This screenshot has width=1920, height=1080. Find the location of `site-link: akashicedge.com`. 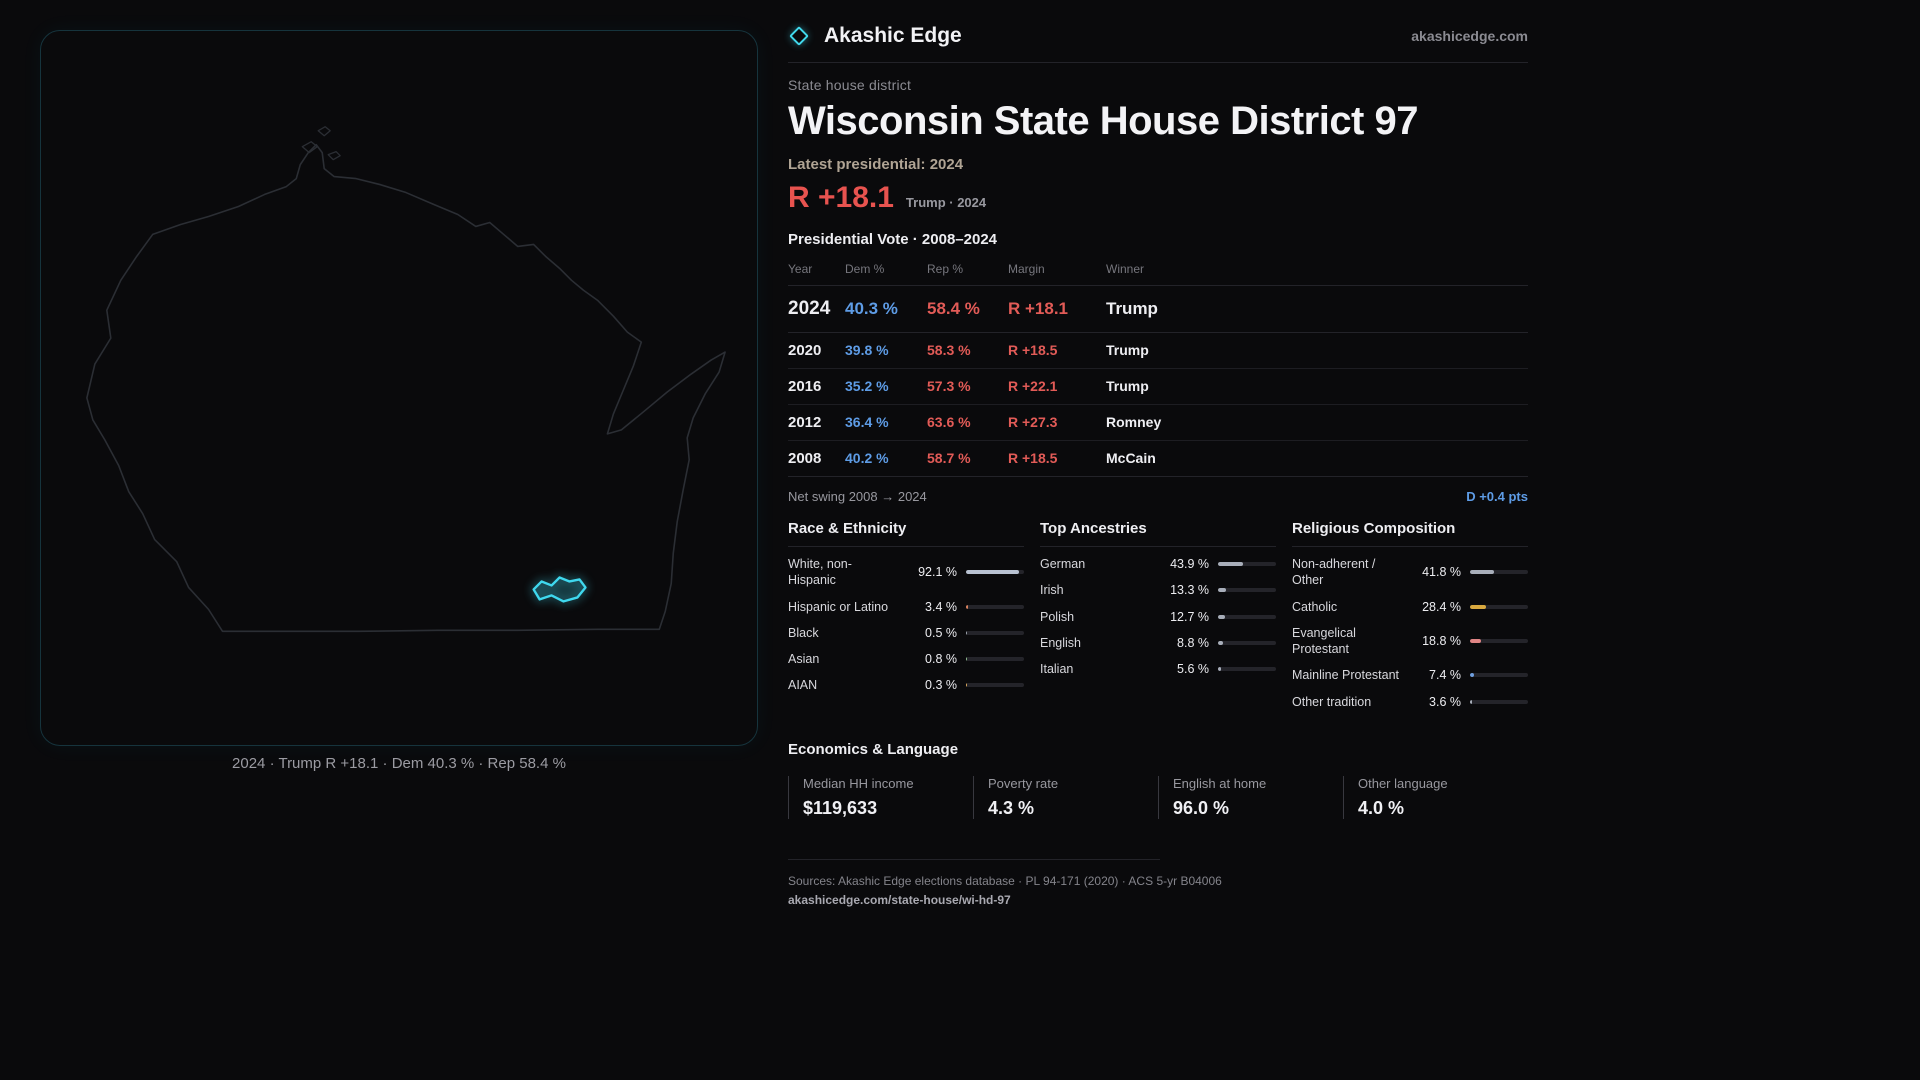

site-link: akashicedge.com is located at coordinates (1469, 36).